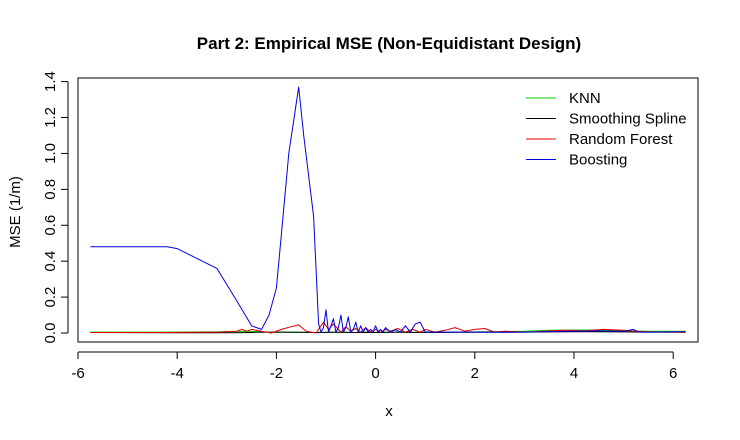 The height and width of the screenshot is (440, 740). What do you see at coordinates (628, 119) in the screenshot?
I see `legend-label-smoothing-spline: Smoothing Spline` at bounding box center [628, 119].